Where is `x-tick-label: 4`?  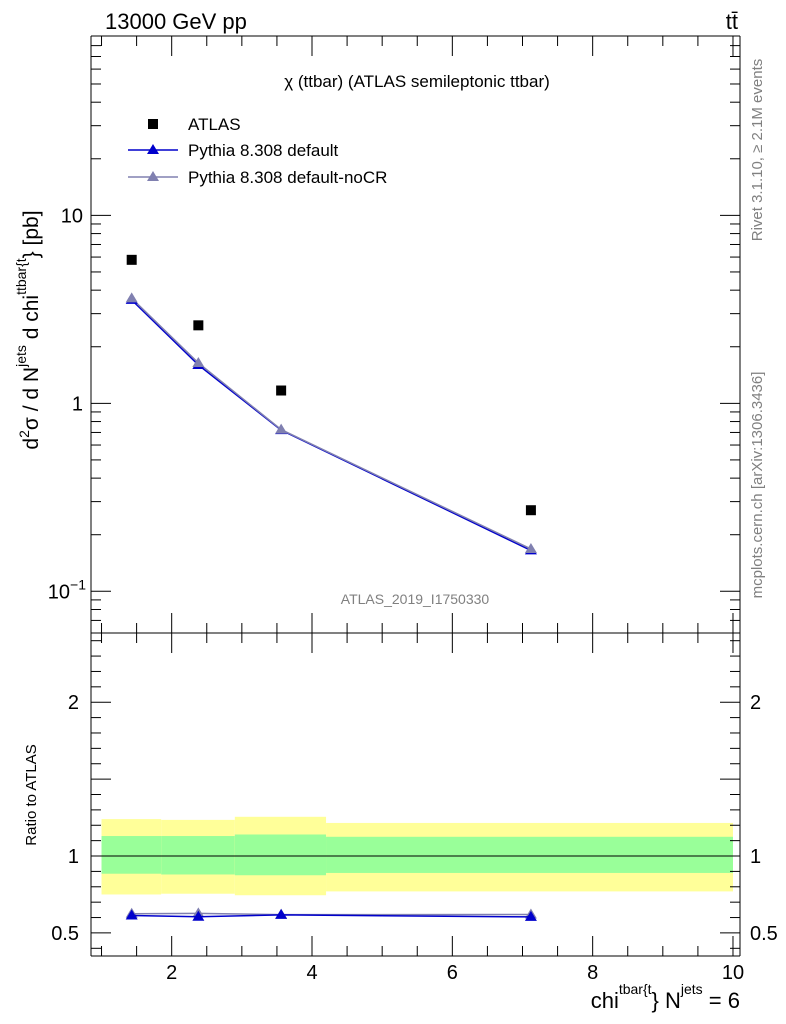
x-tick-label: 4 is located at coordinates (311, 973).